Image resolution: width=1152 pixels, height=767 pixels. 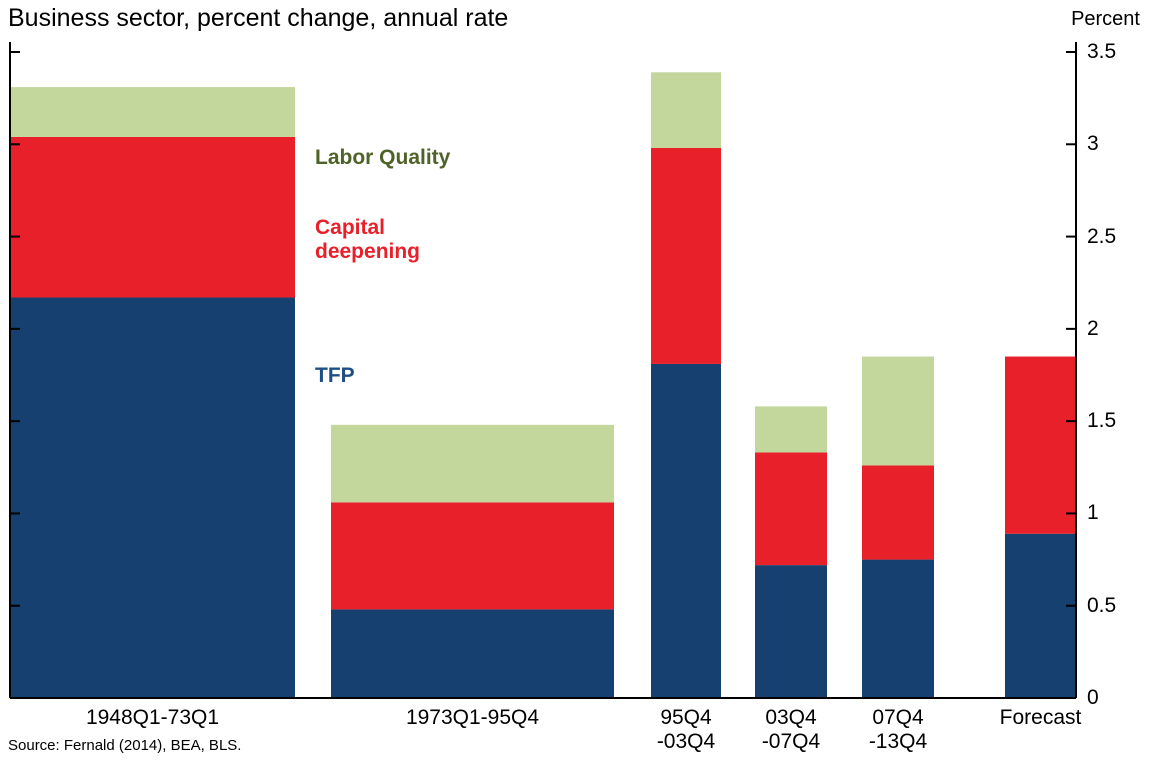 I want to click on x-tick-label: 1973Q1-95Q4, so click(x=472, y=717).